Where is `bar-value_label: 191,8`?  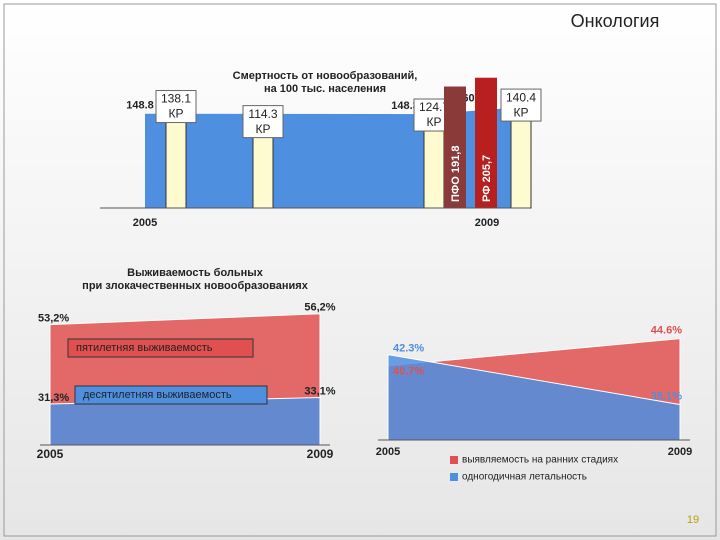
bar-value_label: 191,8 is located at coordinates (456, 161).